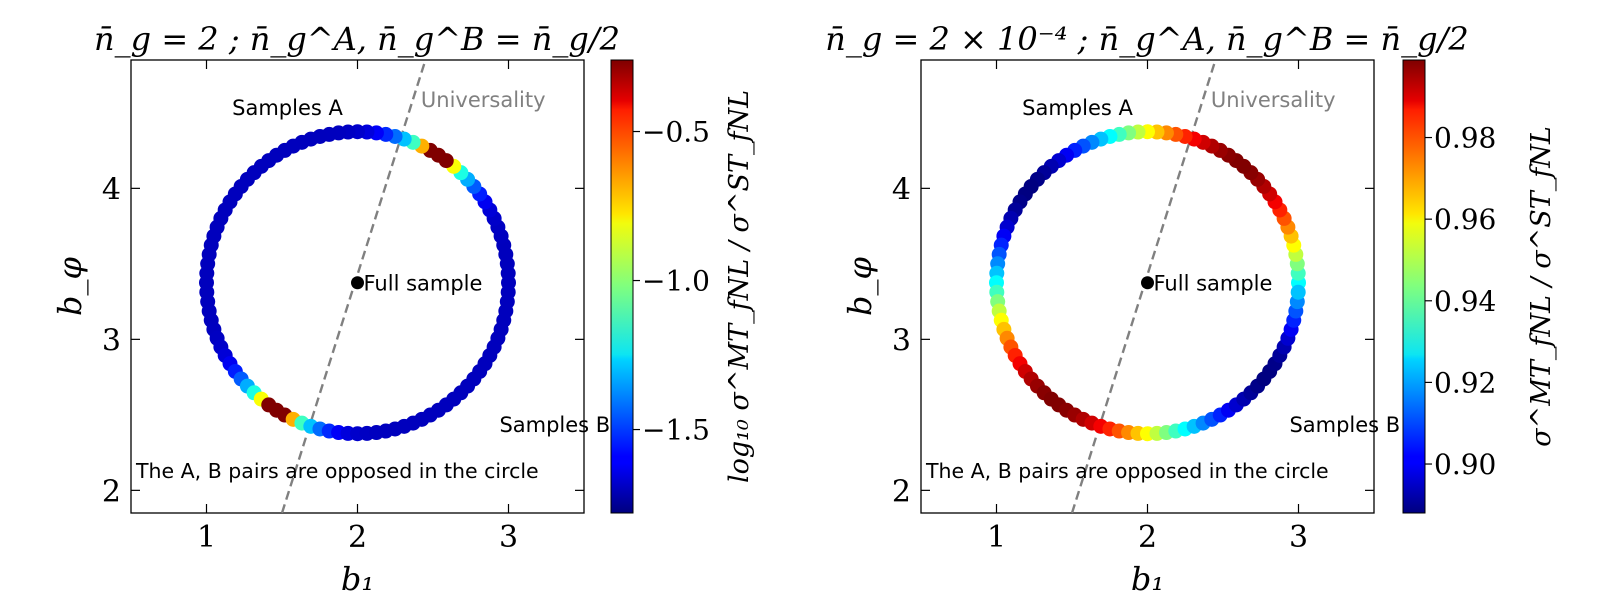 The image size is (1600, 600). Describe the element at coordinates (357, 39) in the screenshot. I see `chart-title: n̄_g = 2 ; n̄_g^A, n̄_g^B = n̄_g/2` at that location.